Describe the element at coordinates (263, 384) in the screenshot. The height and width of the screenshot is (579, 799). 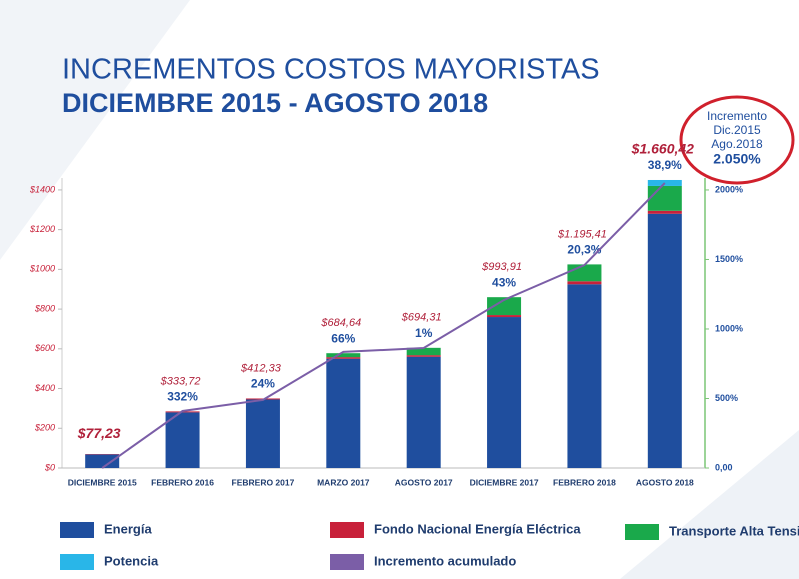
I see `change-label: 24%` at that location.